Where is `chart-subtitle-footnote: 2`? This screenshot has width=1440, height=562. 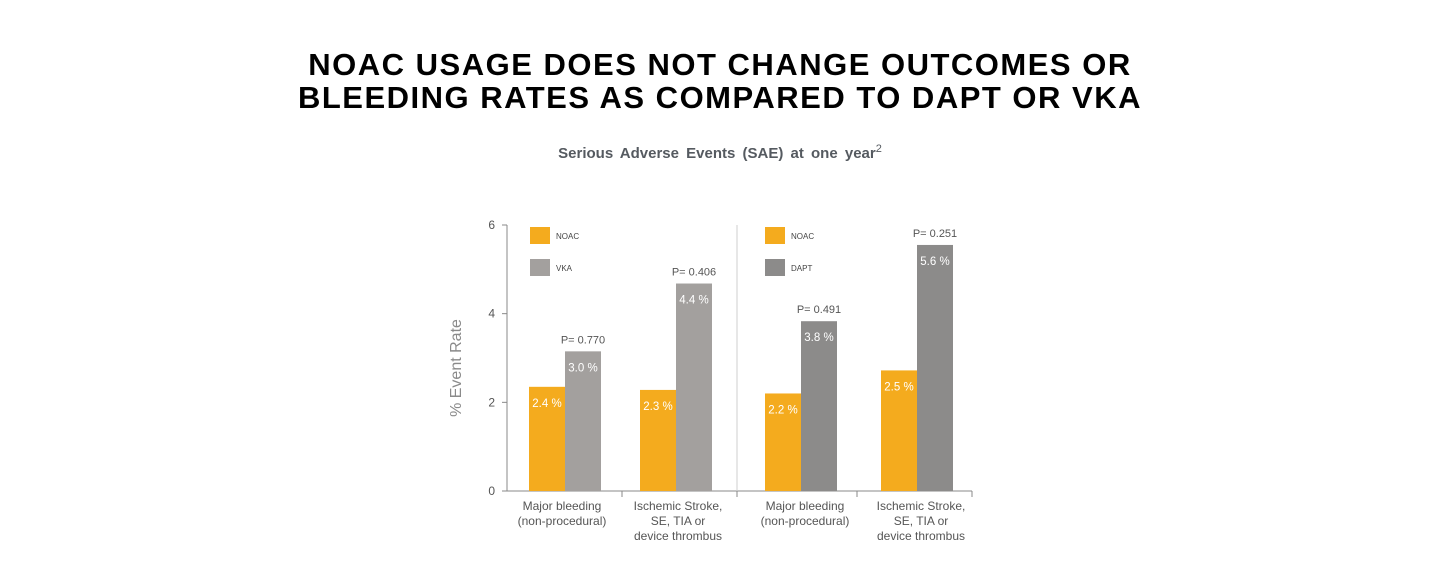 chart-subtitle-footnote: 2 is located at coordinates (878, 149).